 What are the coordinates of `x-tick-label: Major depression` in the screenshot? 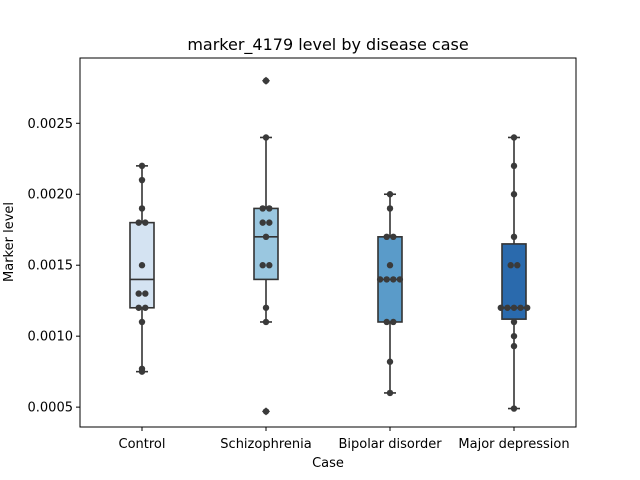 It's located at (513, 444).